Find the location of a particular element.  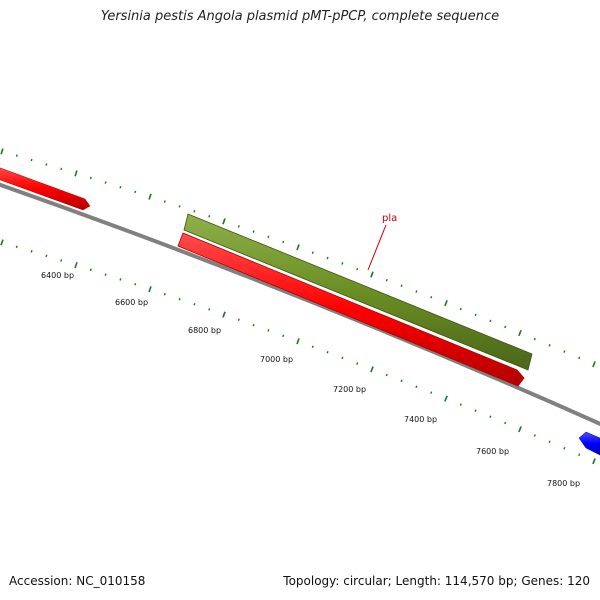

gene-feature-forward-left is located at coordinates (45, 188).